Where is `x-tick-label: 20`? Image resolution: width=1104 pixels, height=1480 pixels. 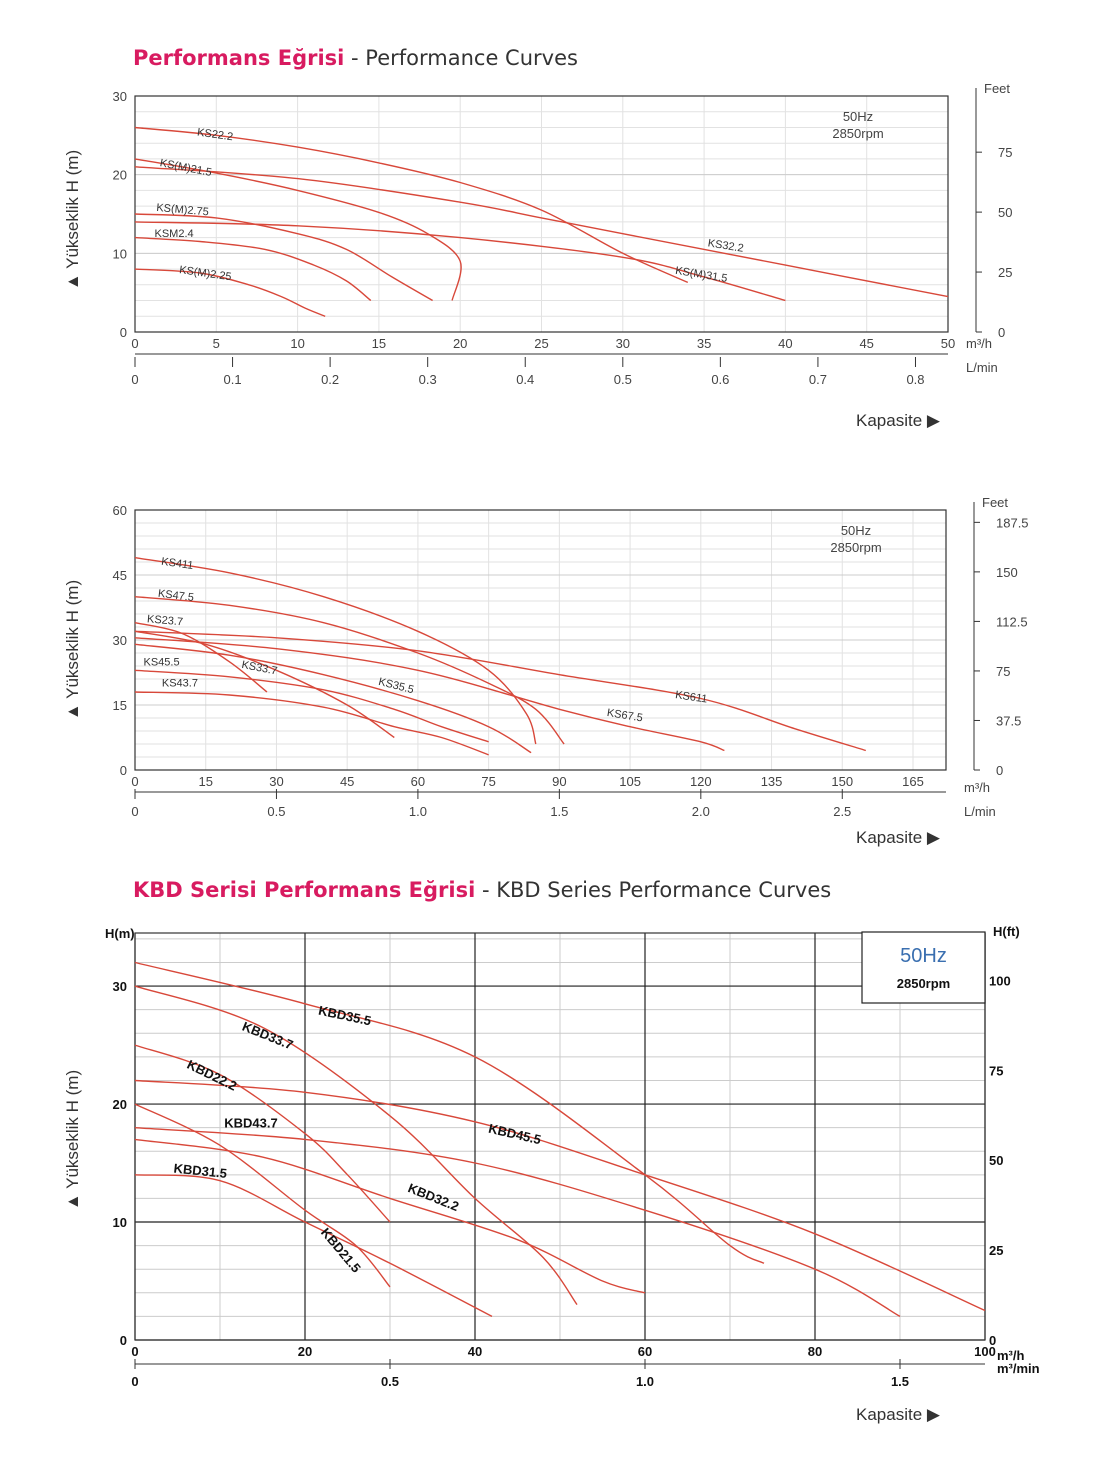
x-tick-label: 20 is located at coordinates (305, 1351).